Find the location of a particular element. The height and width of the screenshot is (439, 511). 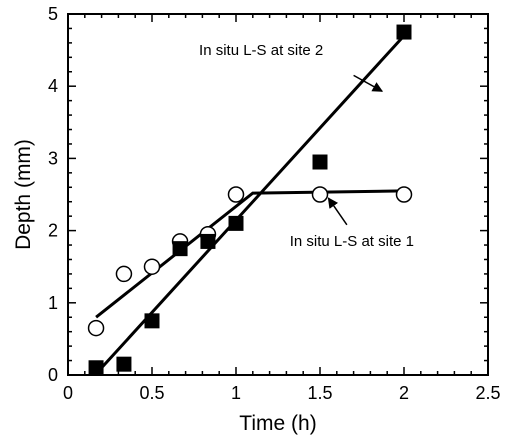

y-axis-title: Depth (mm) is located at coordinates (23, 194).